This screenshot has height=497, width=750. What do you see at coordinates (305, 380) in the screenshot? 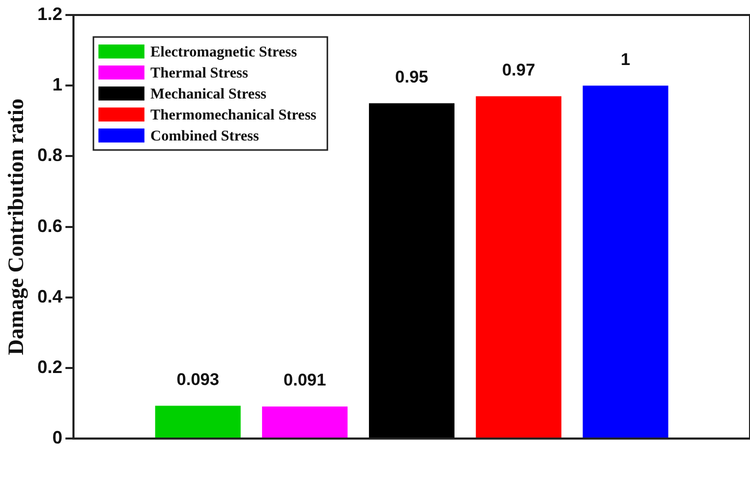
I see `data-label: 0.091` at bounding box center [305, 380].